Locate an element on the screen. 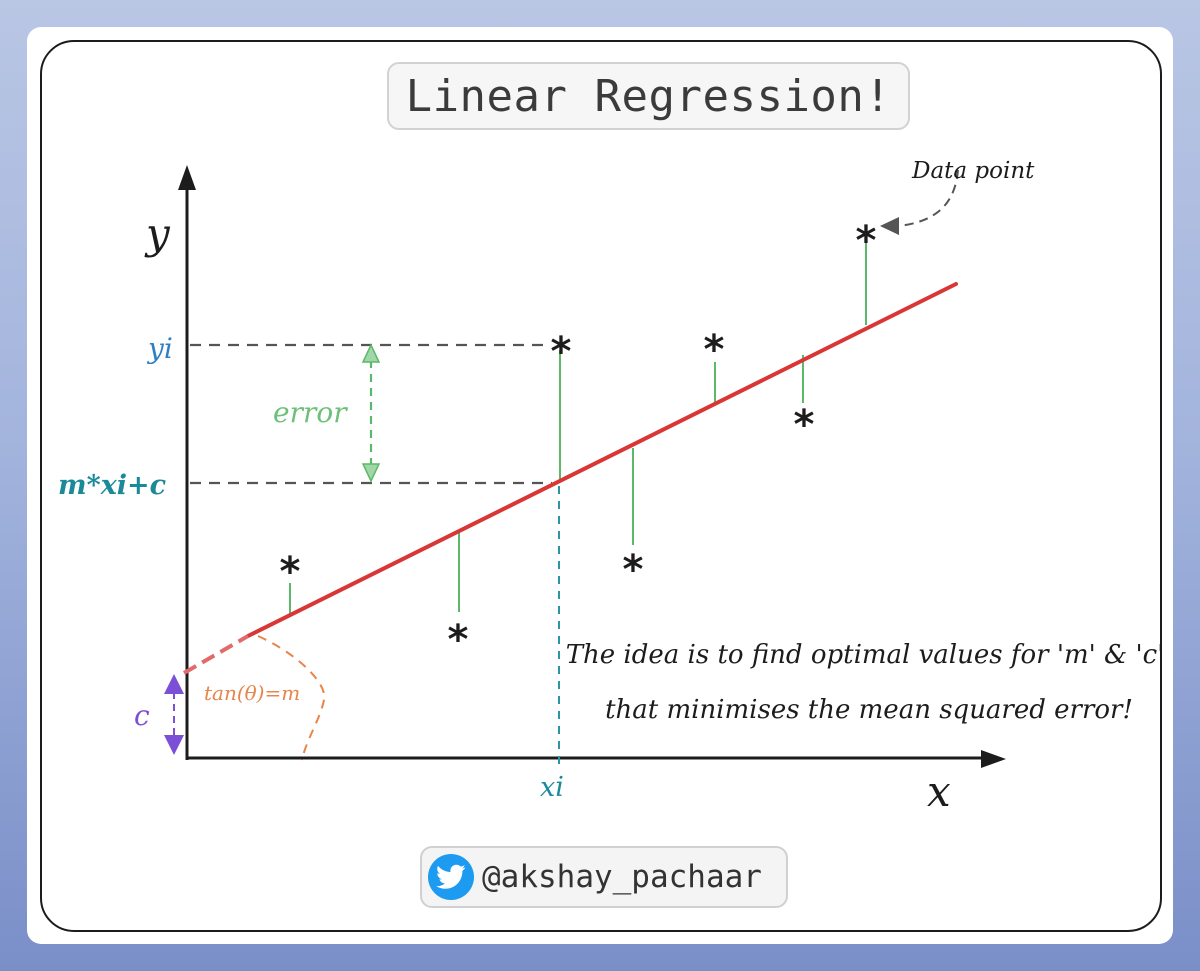 The height and width of the screenshot is (971, 1200). yi-label: yi is located at coordinates (159, 348).